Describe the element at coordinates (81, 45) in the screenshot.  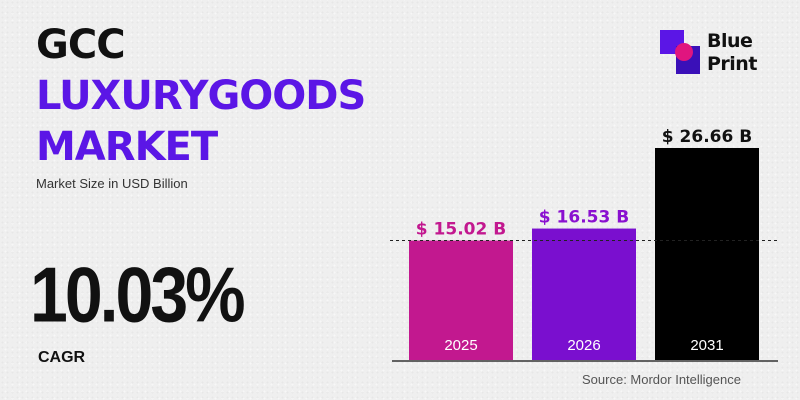
I see `title-line-1: GCC` at that location.